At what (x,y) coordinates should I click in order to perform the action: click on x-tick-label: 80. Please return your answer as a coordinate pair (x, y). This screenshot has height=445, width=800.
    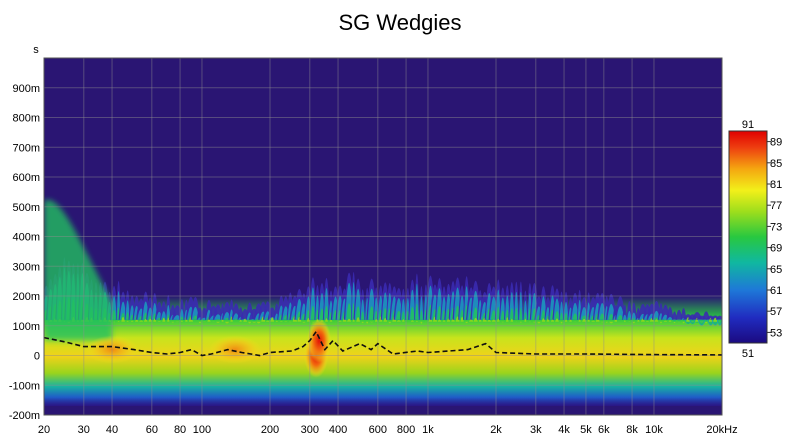
    Looking at the image, I should click on (180, 430).